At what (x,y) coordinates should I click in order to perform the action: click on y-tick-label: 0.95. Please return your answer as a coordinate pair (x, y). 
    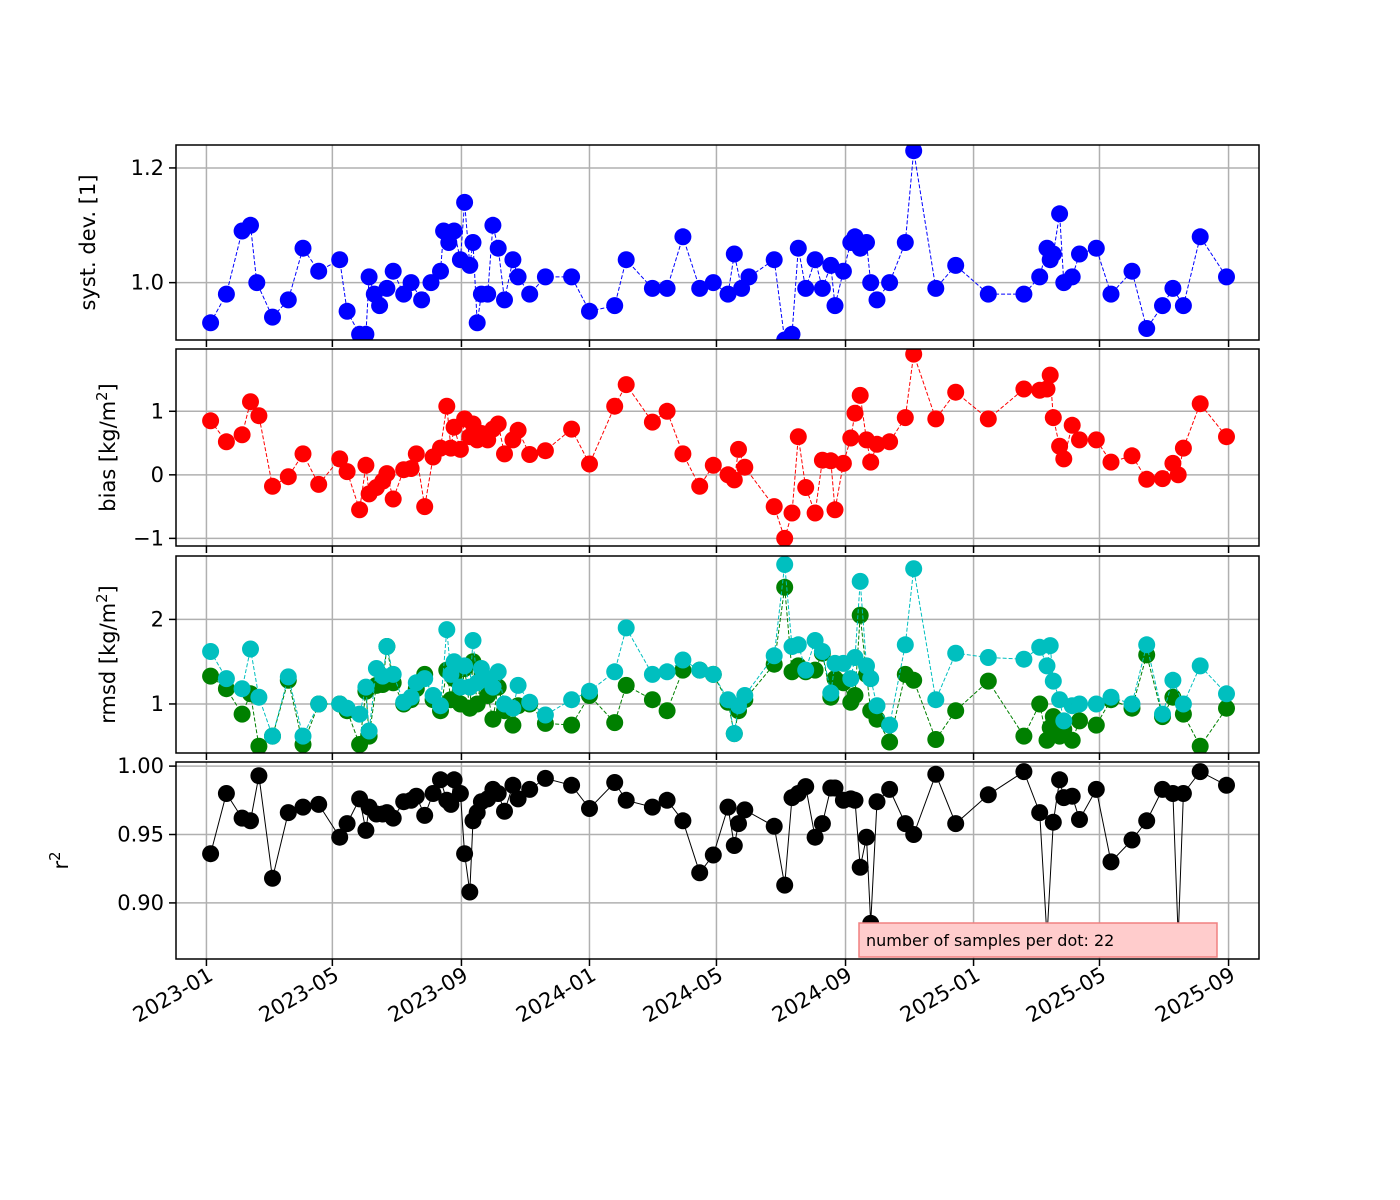
    Looking at the image, I should click on (140, 835).